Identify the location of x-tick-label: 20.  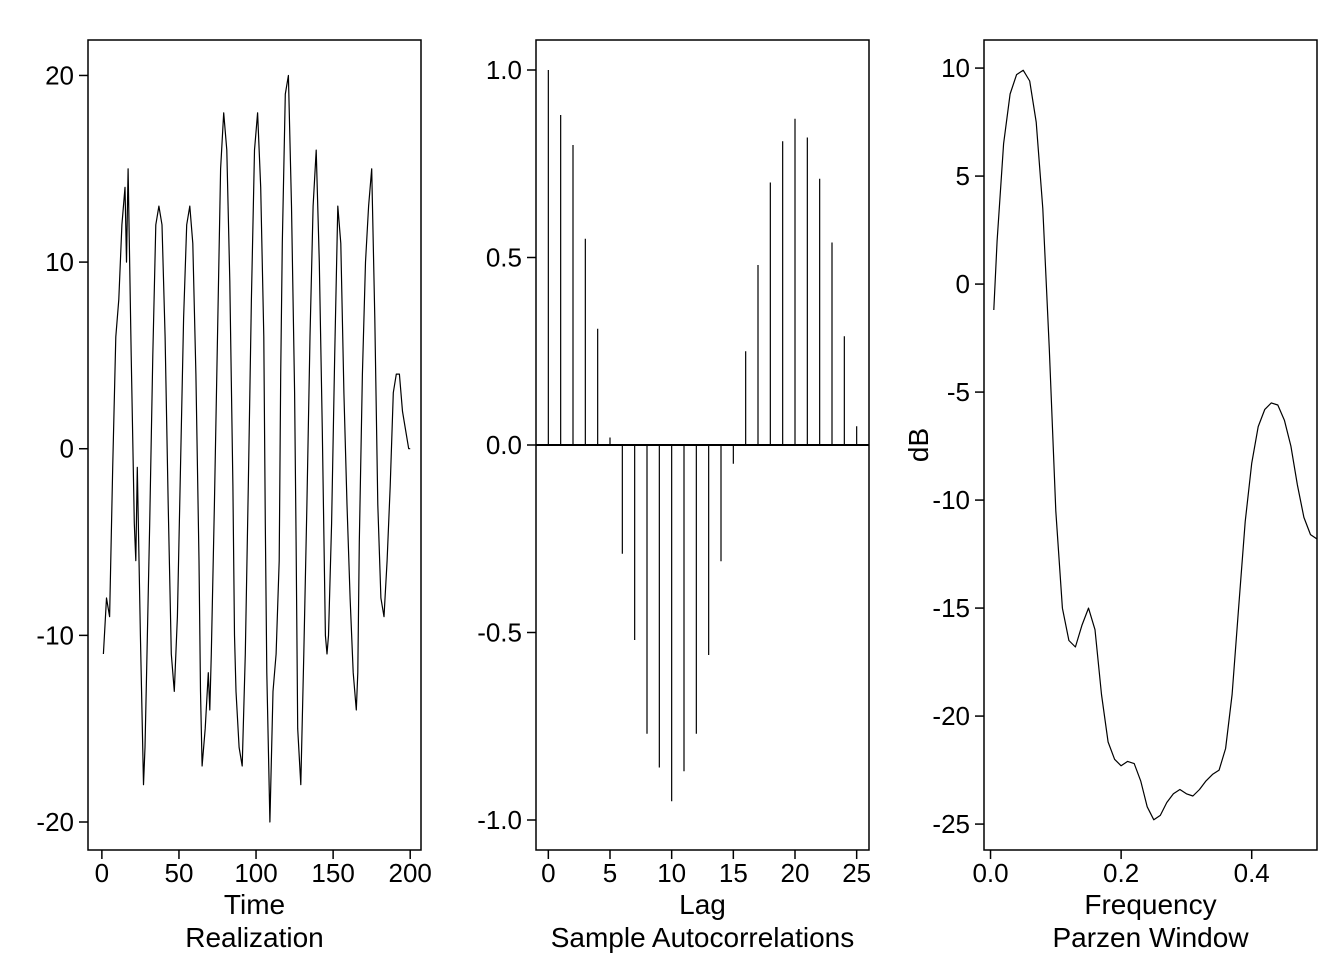
(795, 873).